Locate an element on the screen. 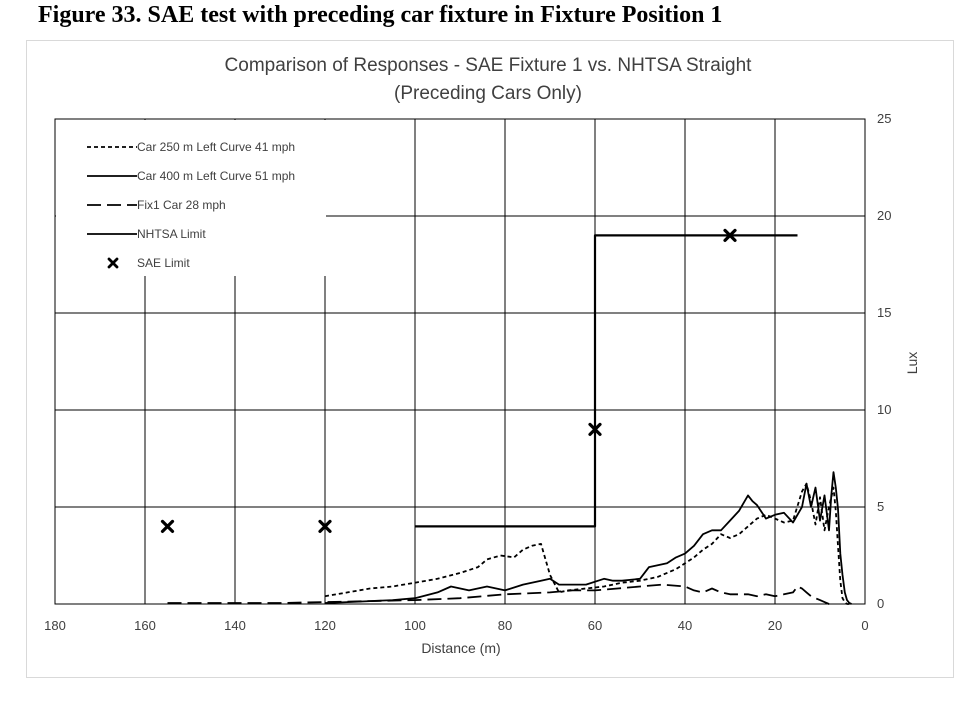 This screenshot has height=703, width=980. y-tick-label: 15 is located at coordinates (884, 312).